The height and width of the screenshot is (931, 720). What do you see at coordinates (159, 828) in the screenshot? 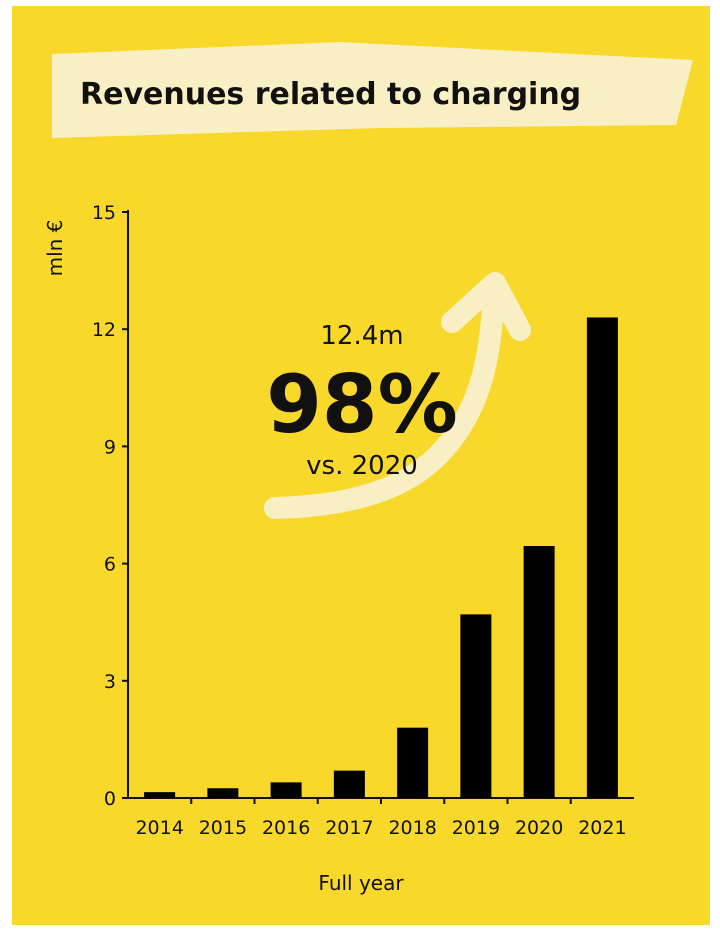
I see `x-tick-label: 2014` at bounding box center [159, 828].